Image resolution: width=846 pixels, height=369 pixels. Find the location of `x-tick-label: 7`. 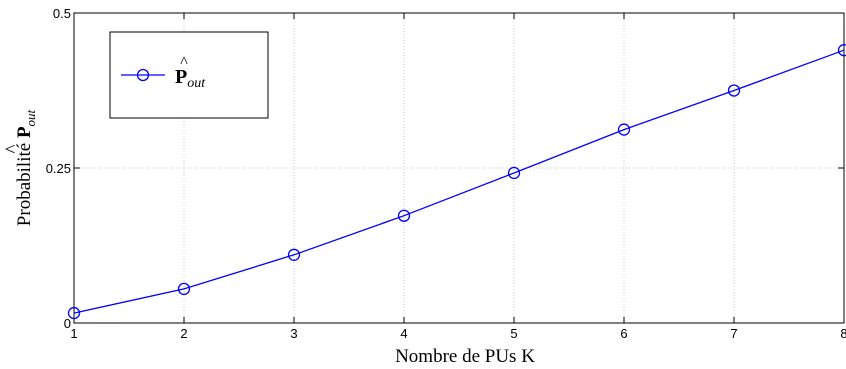

x-tick-label: 7 is located at coordinates (733, 333).